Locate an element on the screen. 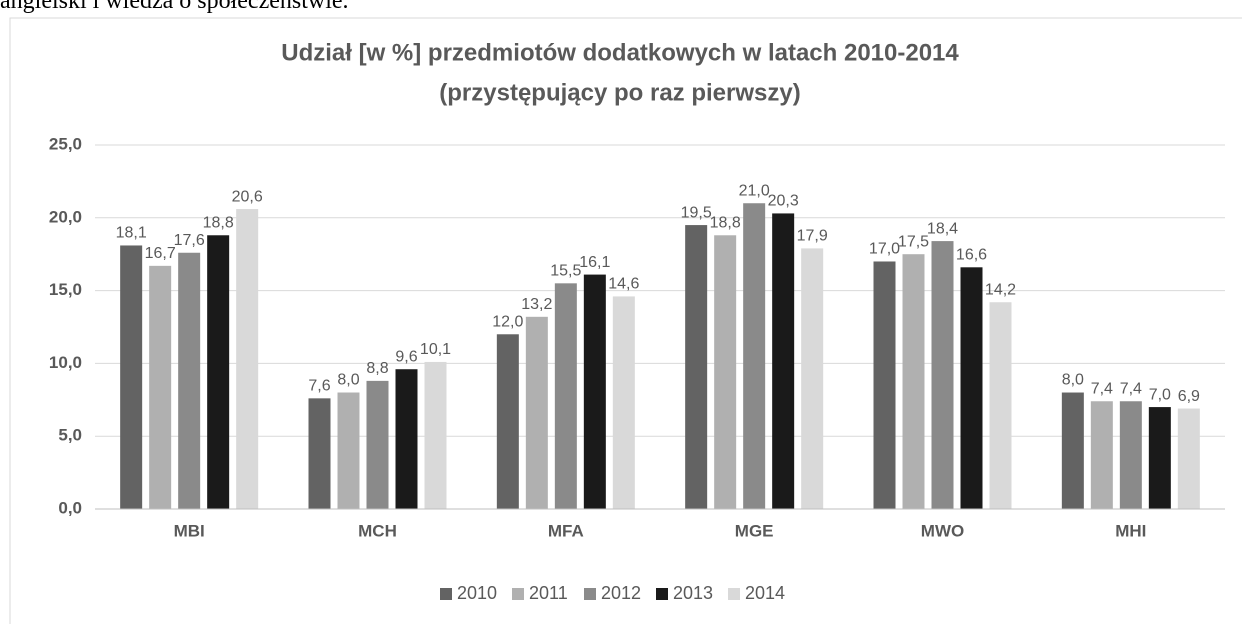 The height and width of the screenshot is (624, 1242). value-label: 14,2 is located at coordinates (1000, 289).